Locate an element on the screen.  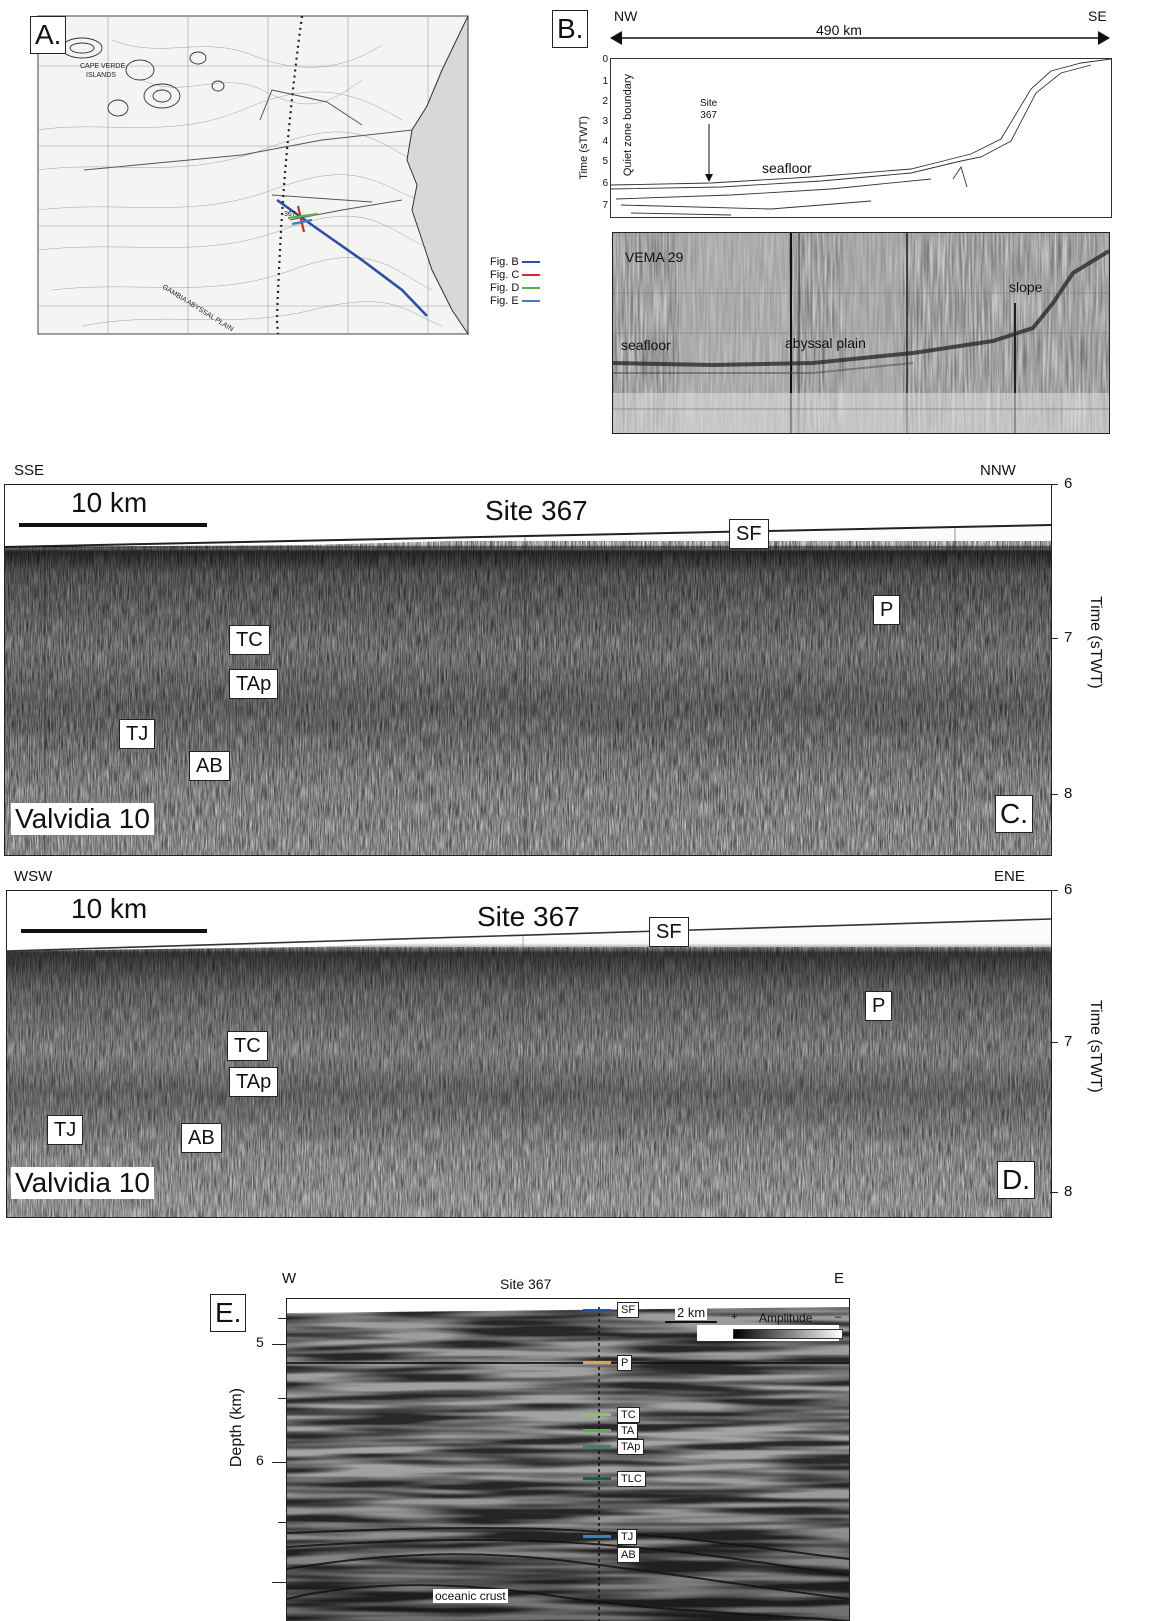
cruise-label-d: Valvidia 10 is located at coordinates (82, 1183).